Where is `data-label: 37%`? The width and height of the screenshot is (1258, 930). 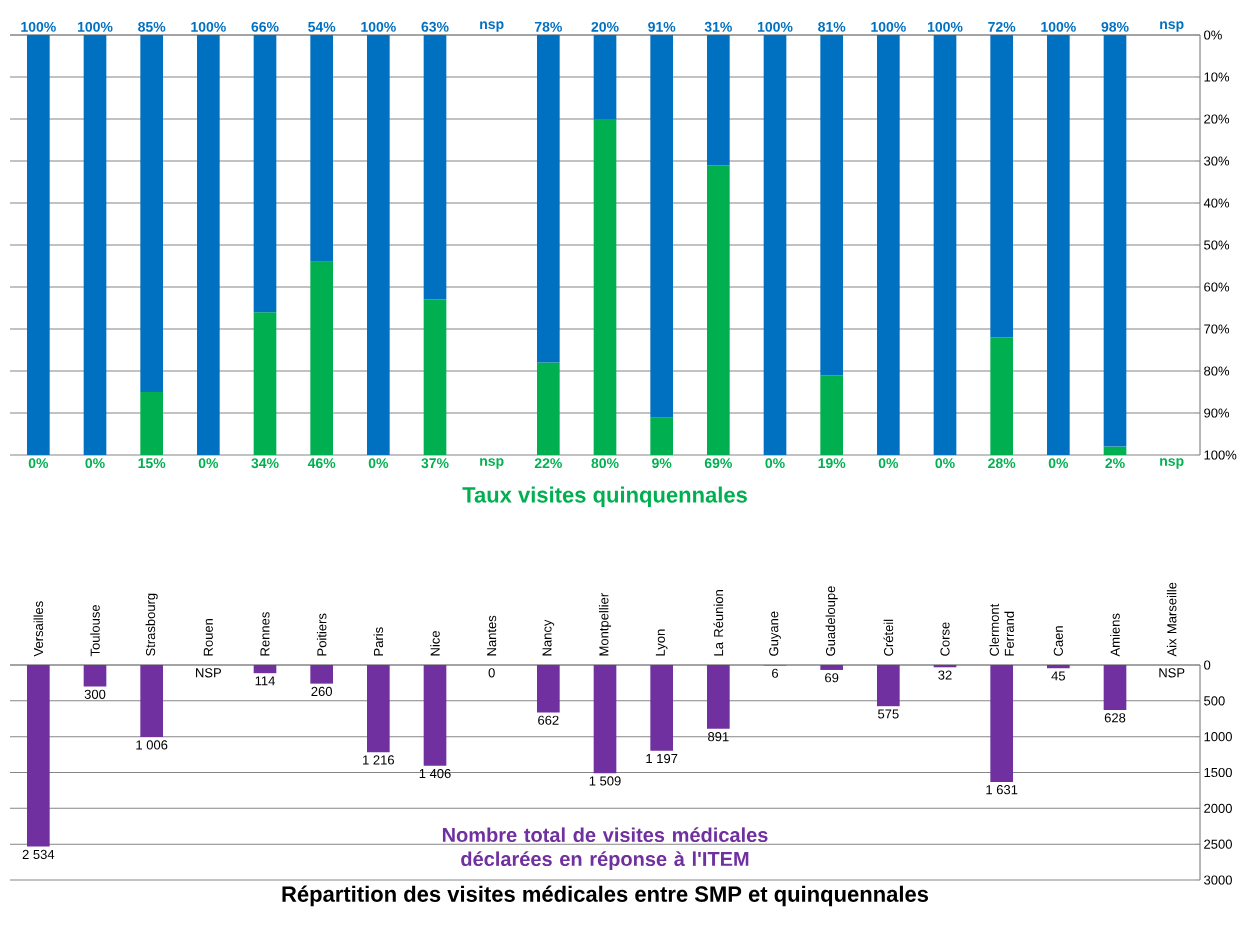 data-label: 37% is located at coordinates (435, 463).